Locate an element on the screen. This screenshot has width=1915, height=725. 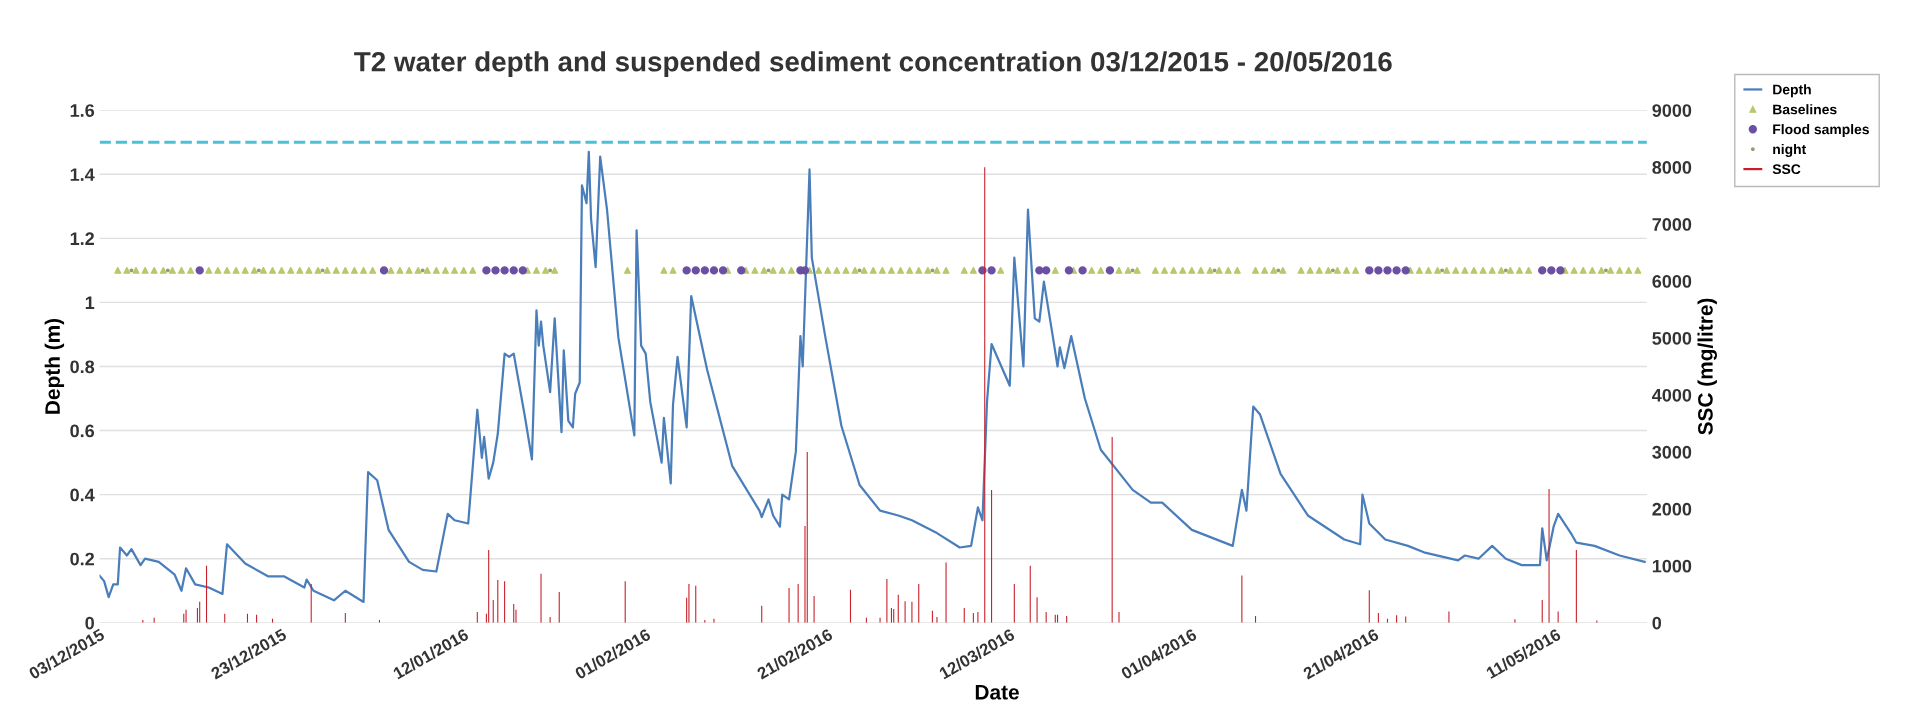
y-tick-label: 0 is located at coordinates (89, 623).